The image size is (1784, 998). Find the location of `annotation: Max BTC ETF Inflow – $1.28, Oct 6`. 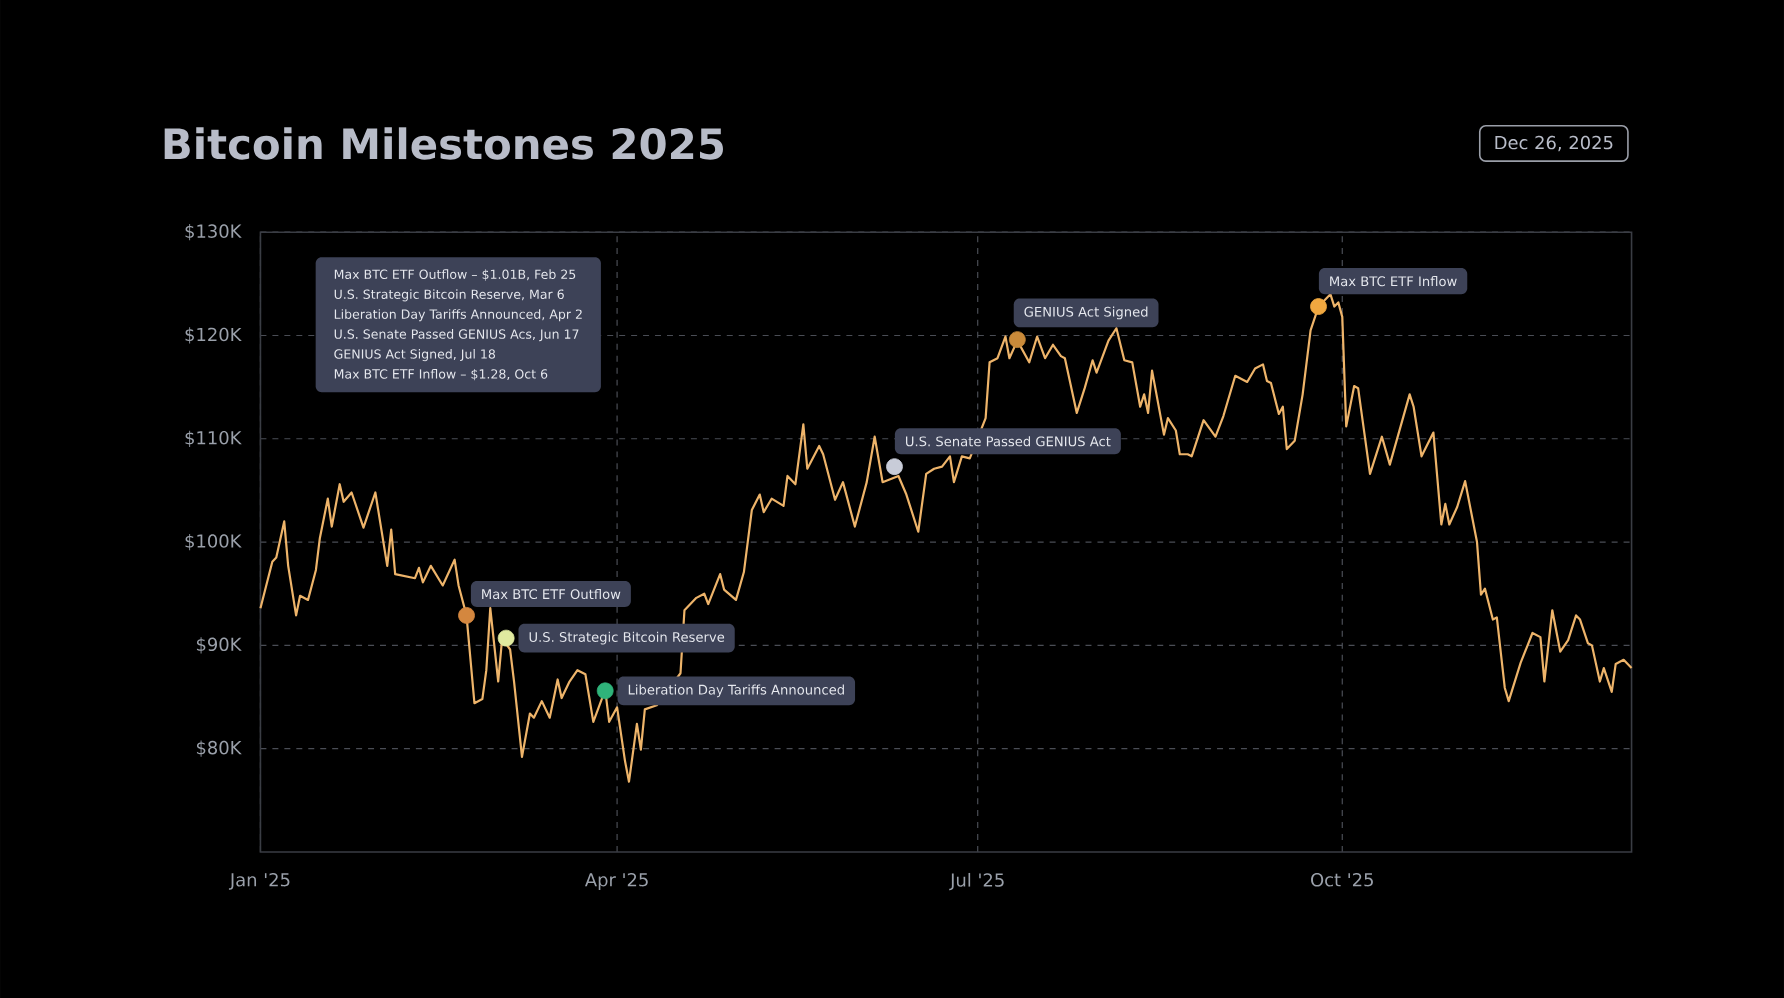

annotation: Max BTC ETF Inflow – $1.28, Oct 6 is located at coordinates (441, 374).